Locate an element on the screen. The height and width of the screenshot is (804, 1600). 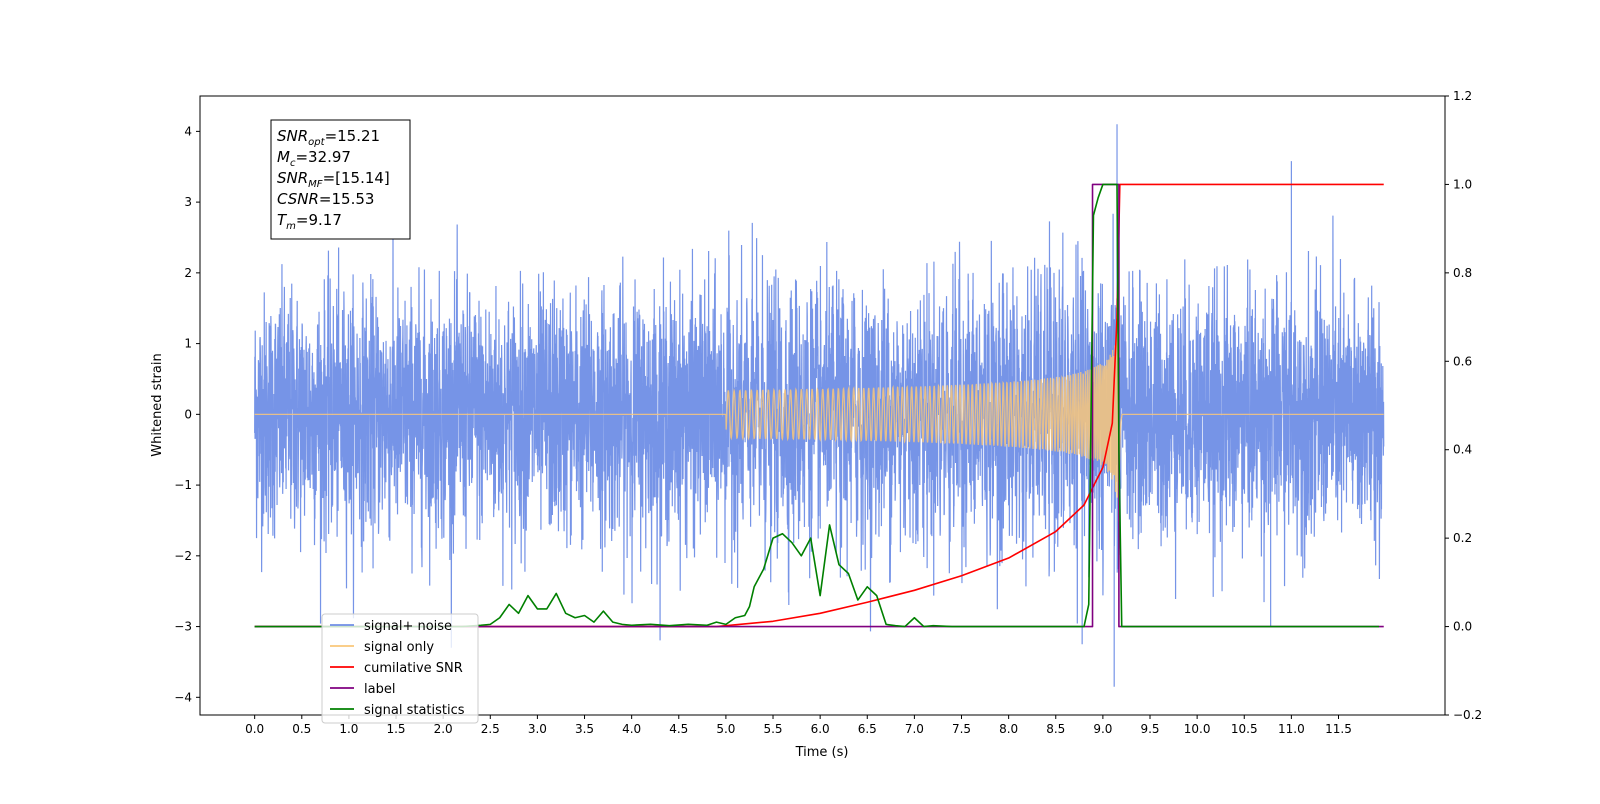
legend-frame is located at coordinates (400, 668).